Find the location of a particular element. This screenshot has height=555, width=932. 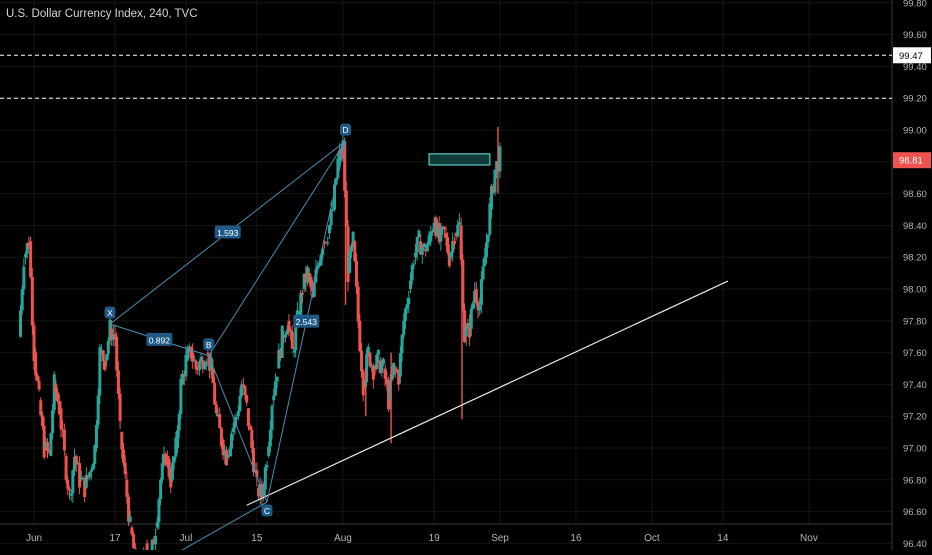

level-badge is located at coordinates (912, 55).